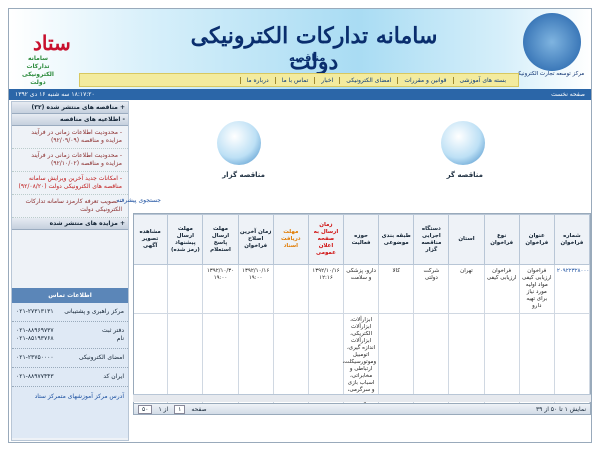 The image size is (600, 451). What do you see at coordinates (314, 49) in the screenshot?
I see `site-title: سامانه تدارکات الکترونیکی دولت` at bounding box center [314, 49].